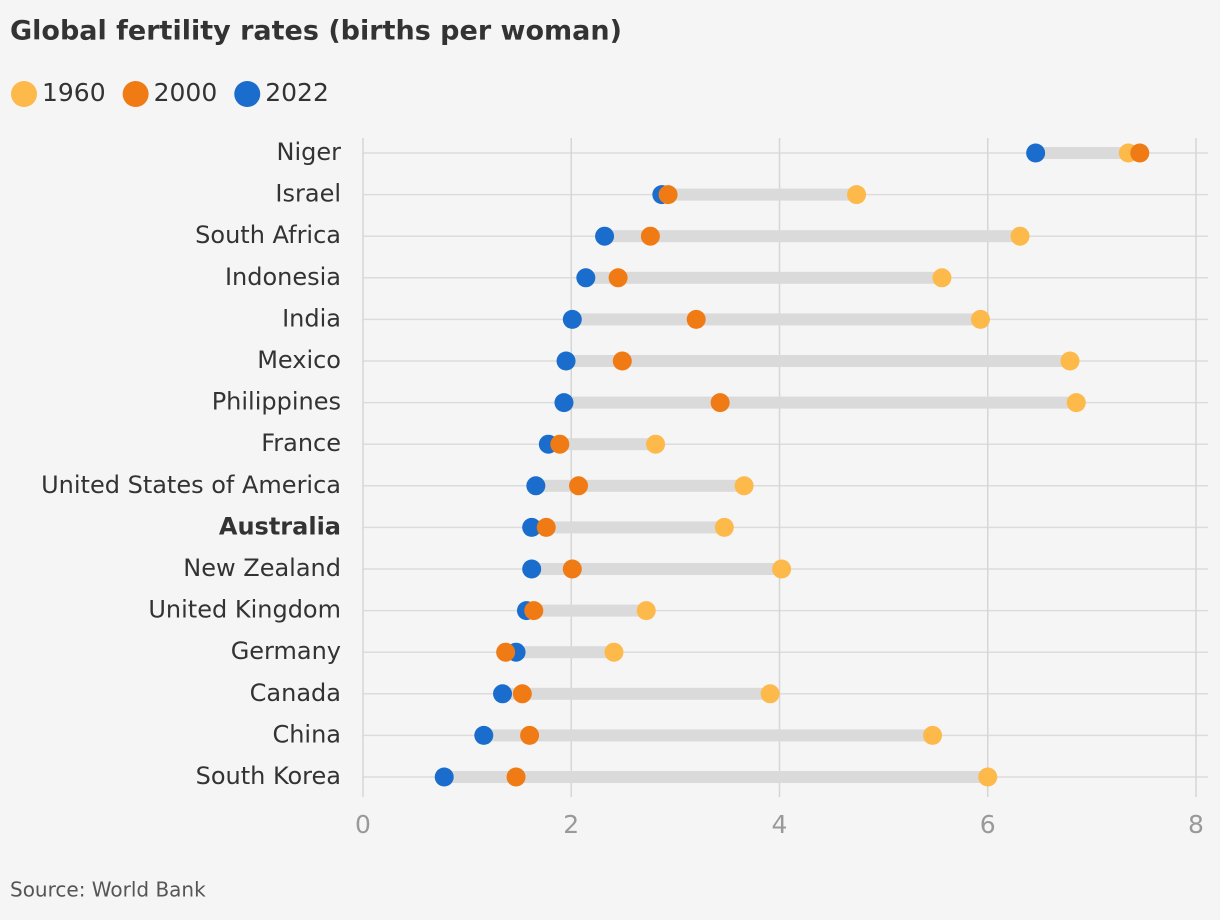 The height and width of the screenshot is (920, 1220). I want to click on y-tick-label: India, so click(311, 318).